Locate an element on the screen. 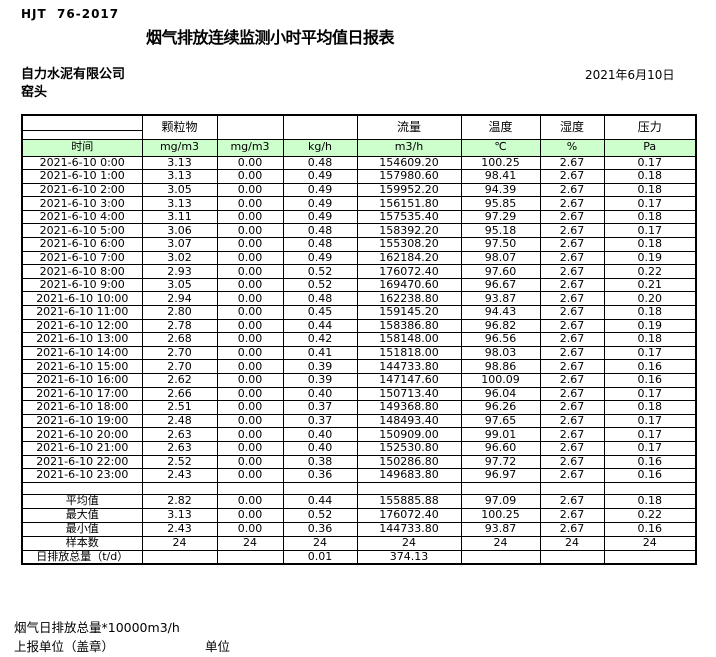 The width and height of the screenshot is (716, 657). cell: 2021-6-10 4:00 is located at coordinates (82, 217).